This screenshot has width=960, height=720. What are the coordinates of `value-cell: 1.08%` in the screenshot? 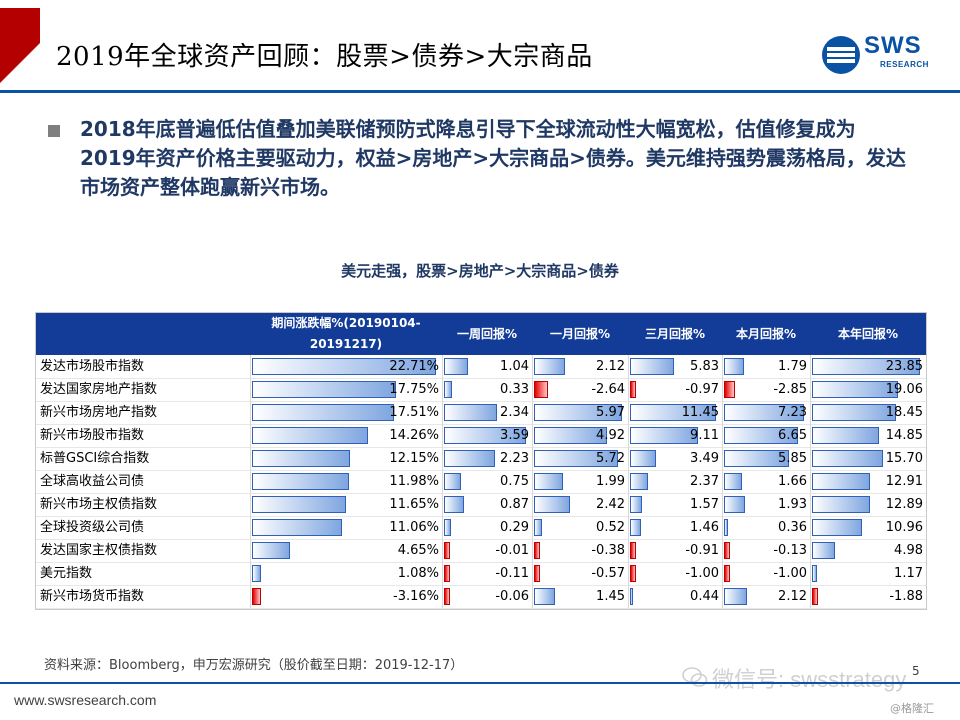 It's located at (346, 573).